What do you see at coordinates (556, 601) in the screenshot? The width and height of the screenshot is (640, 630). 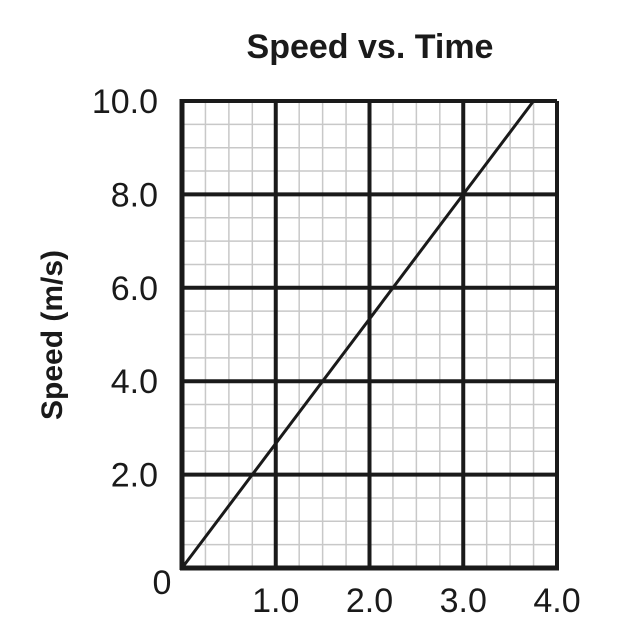 I see `x-tick-label: 4.0` at bounding box center [556, 601].